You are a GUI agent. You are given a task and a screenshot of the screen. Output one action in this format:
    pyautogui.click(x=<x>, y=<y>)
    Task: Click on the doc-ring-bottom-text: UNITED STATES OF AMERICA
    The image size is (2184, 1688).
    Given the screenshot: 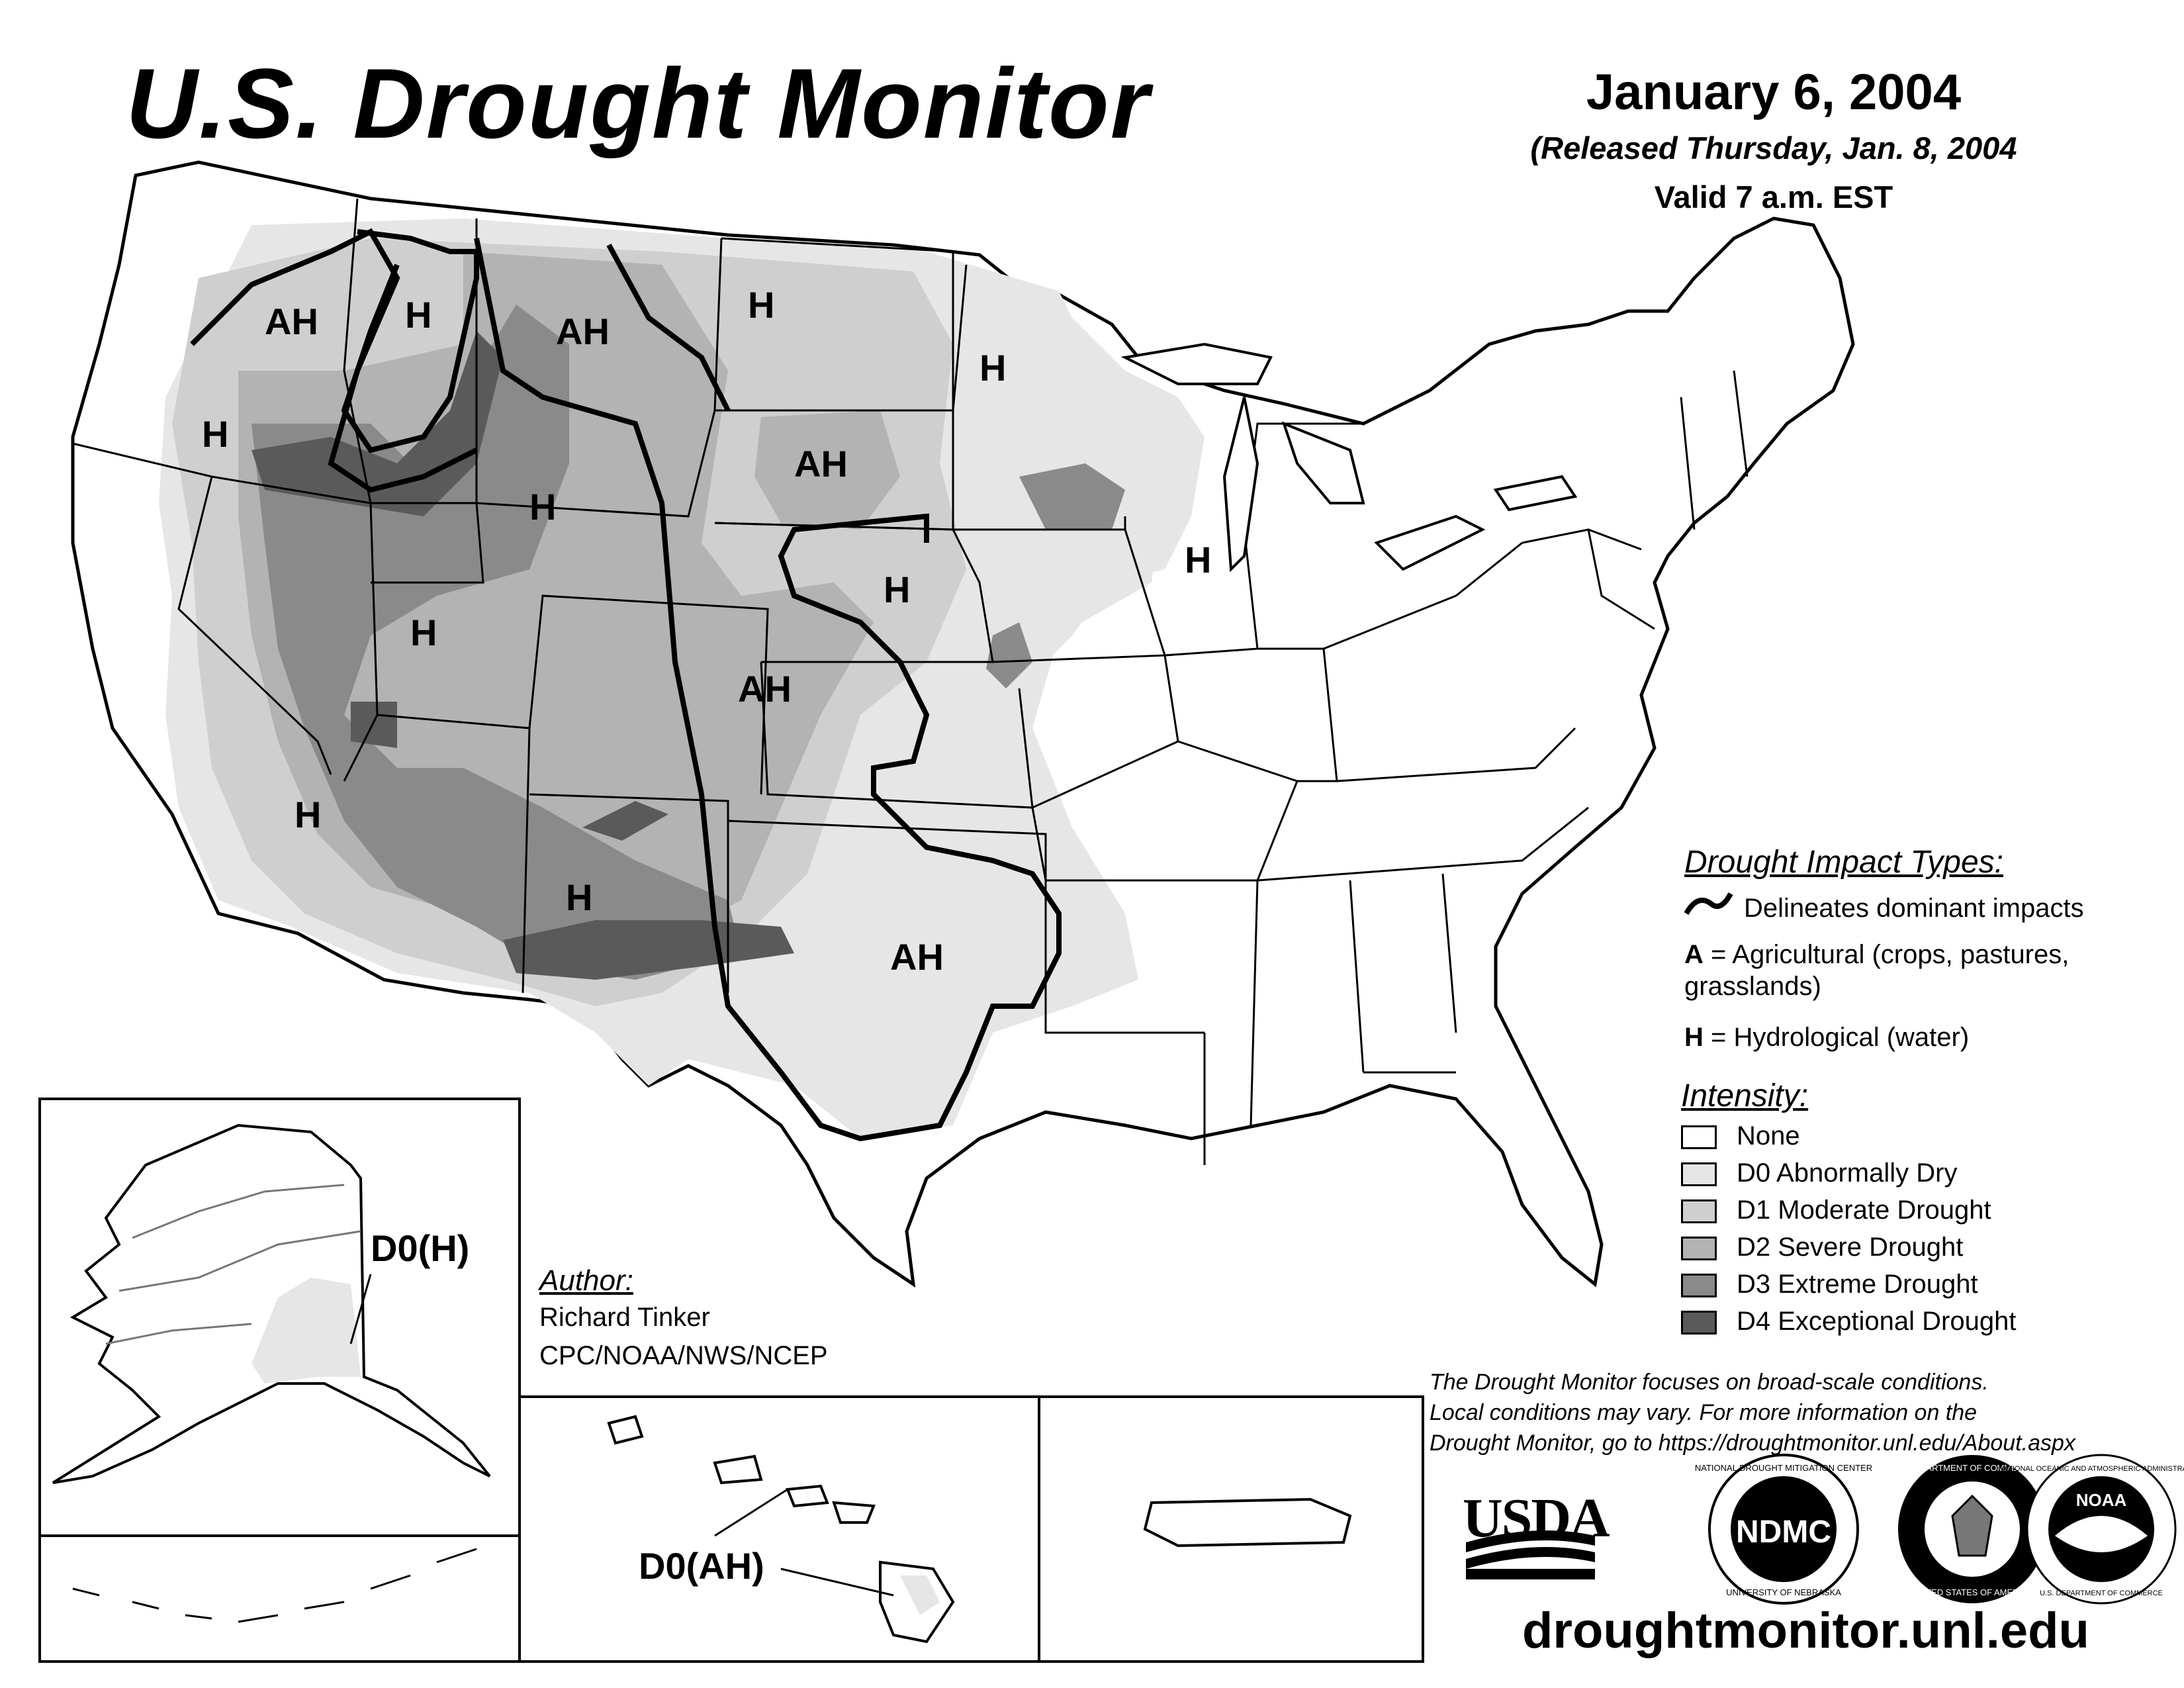 What is the action you would take?
    pyautogui.click(x=1972, y=1592)
    